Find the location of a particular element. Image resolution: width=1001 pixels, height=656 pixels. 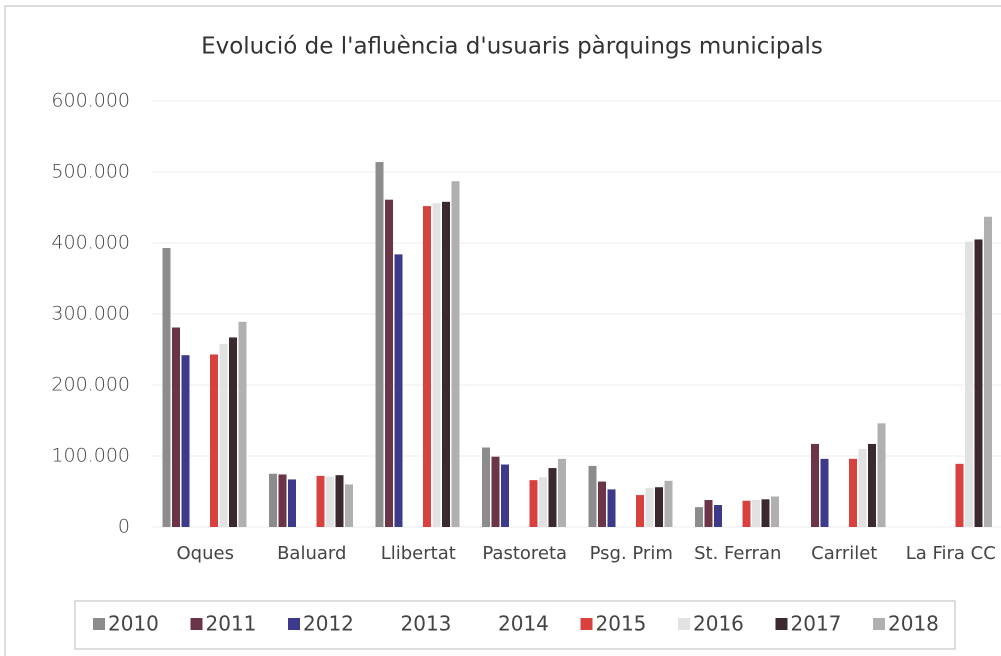

y-tick-label: 0 is located at coordinates (124, 527).